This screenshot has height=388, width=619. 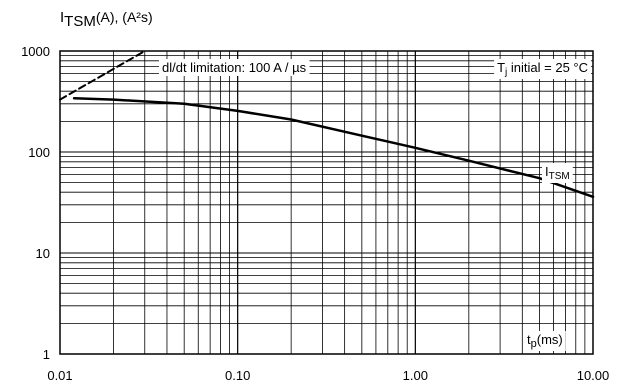 I want to click on x-axis-label-sub: p, so click(x=534, y=344).